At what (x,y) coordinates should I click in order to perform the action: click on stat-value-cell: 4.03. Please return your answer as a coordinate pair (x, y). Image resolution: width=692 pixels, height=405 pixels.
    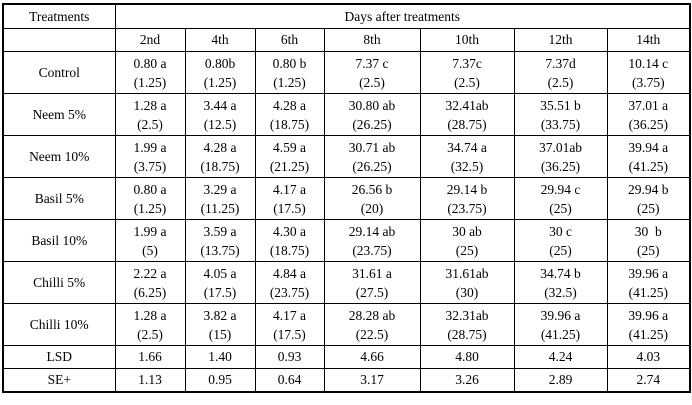
    Looking at the image, I should click on (648, 357).